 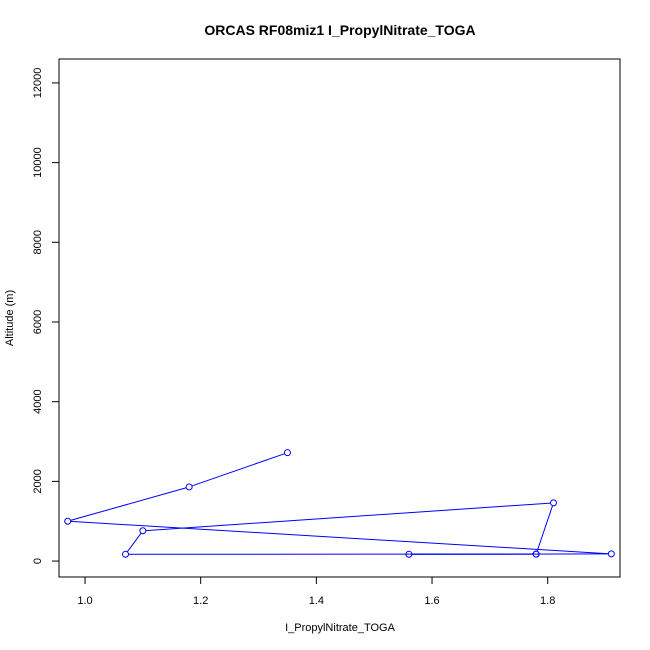 I want to click on y-tick-label: 4000, so click(x=38, y=401).